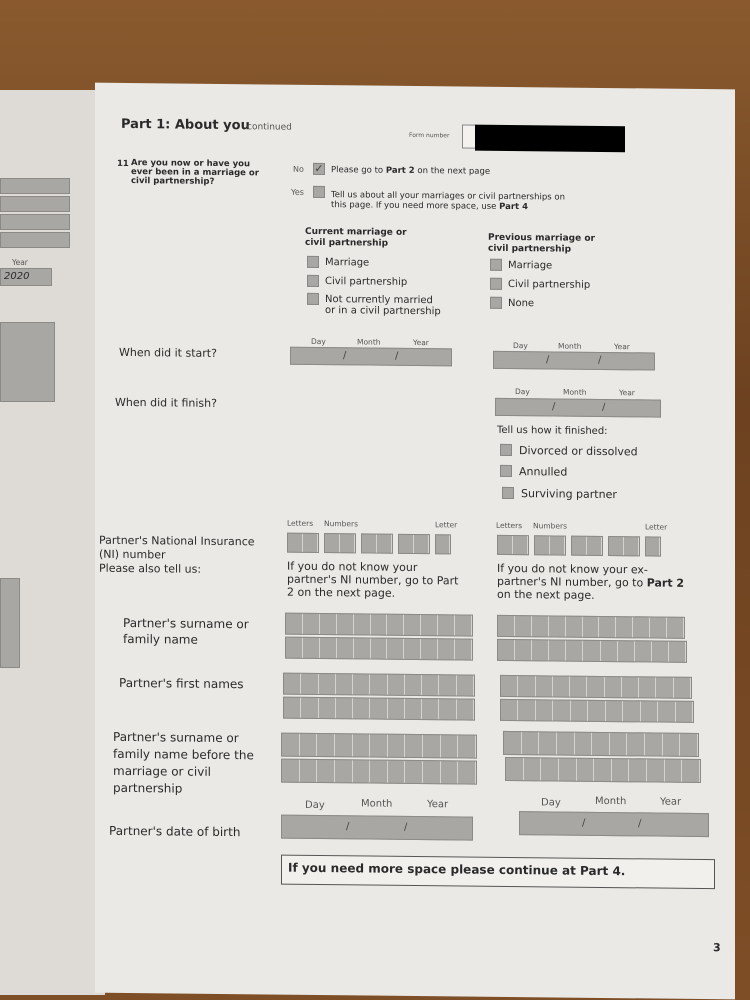 This screenshot has height=1000, width=750. I want to click on prev-finish-date-field: / /, so click(578, 407).